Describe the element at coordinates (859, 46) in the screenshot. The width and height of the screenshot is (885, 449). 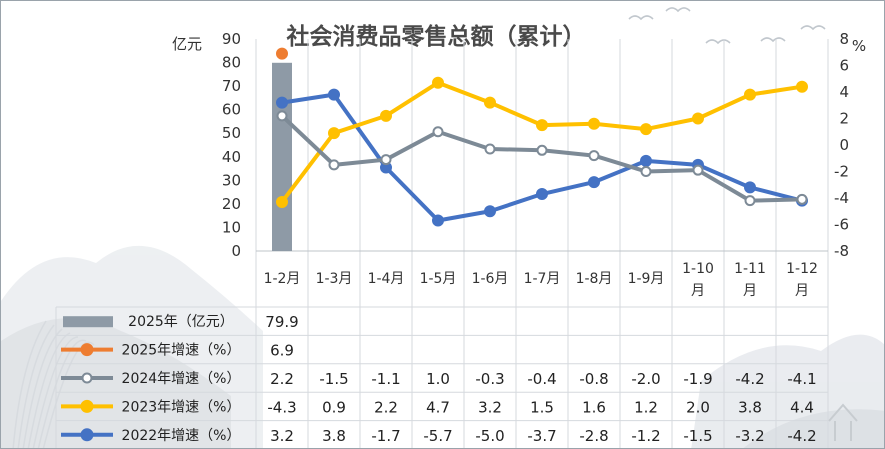
I see `right-axis-unit: %` at that location.